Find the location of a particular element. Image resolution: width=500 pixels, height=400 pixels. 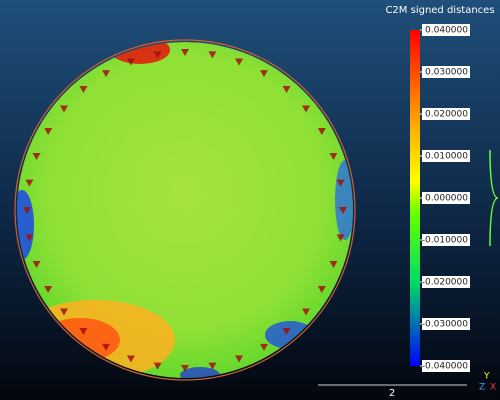

color-scale-title: C2M signed distances is located at coordinates (439, 10).